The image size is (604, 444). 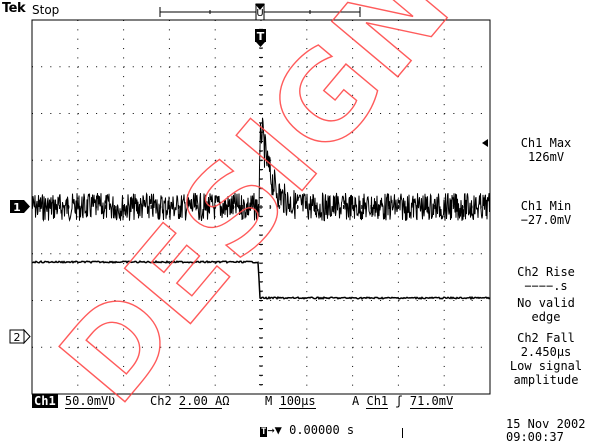 I want to click on ch2-marker: 2, so click(x=20, y=336).